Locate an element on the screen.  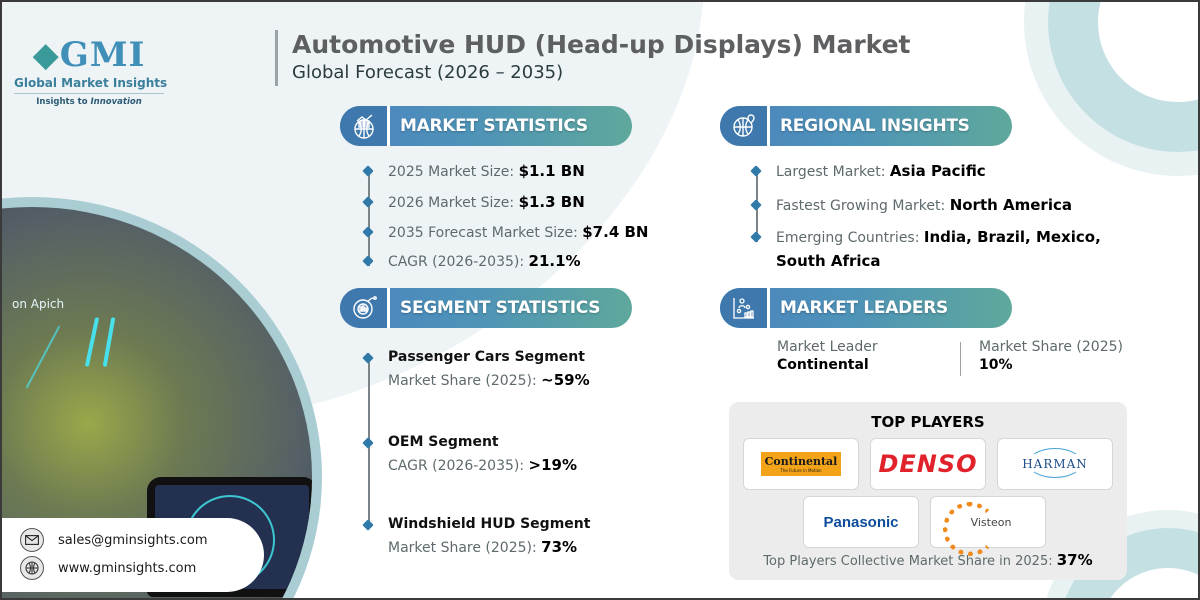
regional-insights-header: REGIONAL INSIGHTS is located at coordinates (866, 126).